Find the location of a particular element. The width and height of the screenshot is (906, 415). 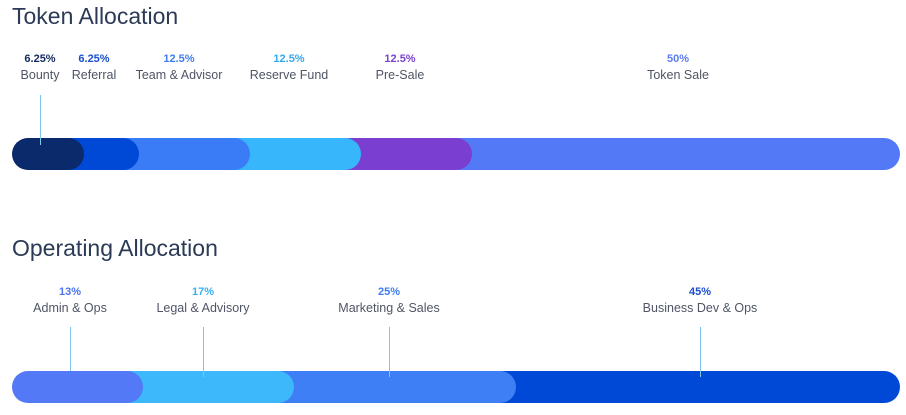

label-bounty: 6.25% Bounty is located at coordinates (40, 68).